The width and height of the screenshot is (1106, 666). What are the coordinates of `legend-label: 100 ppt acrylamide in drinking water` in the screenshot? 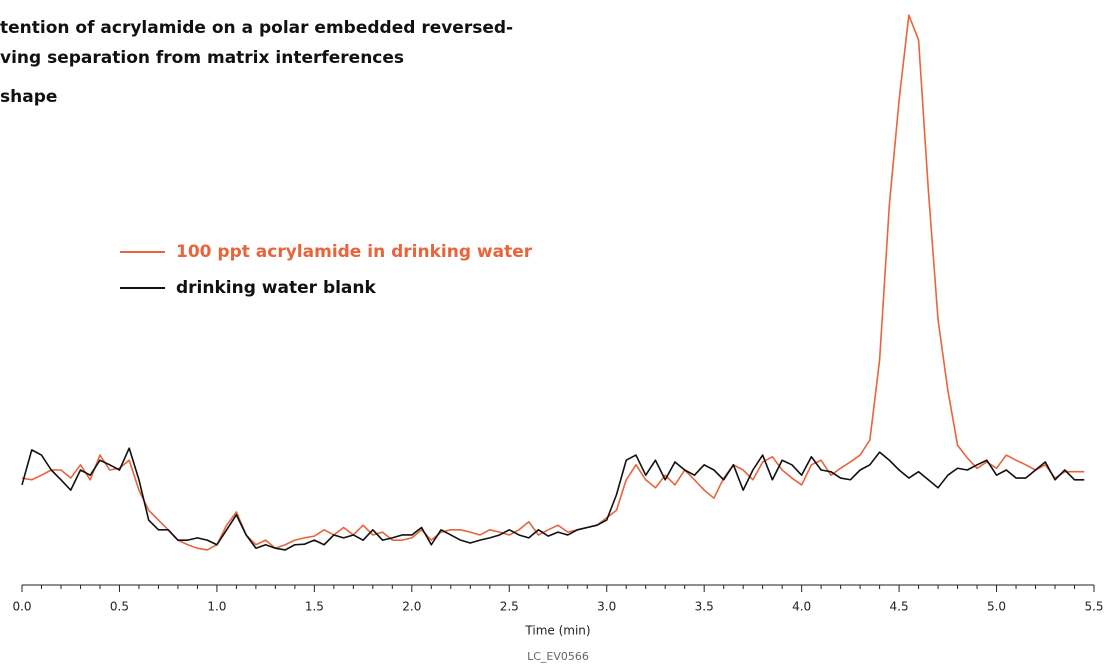 It's located at (354, 252).